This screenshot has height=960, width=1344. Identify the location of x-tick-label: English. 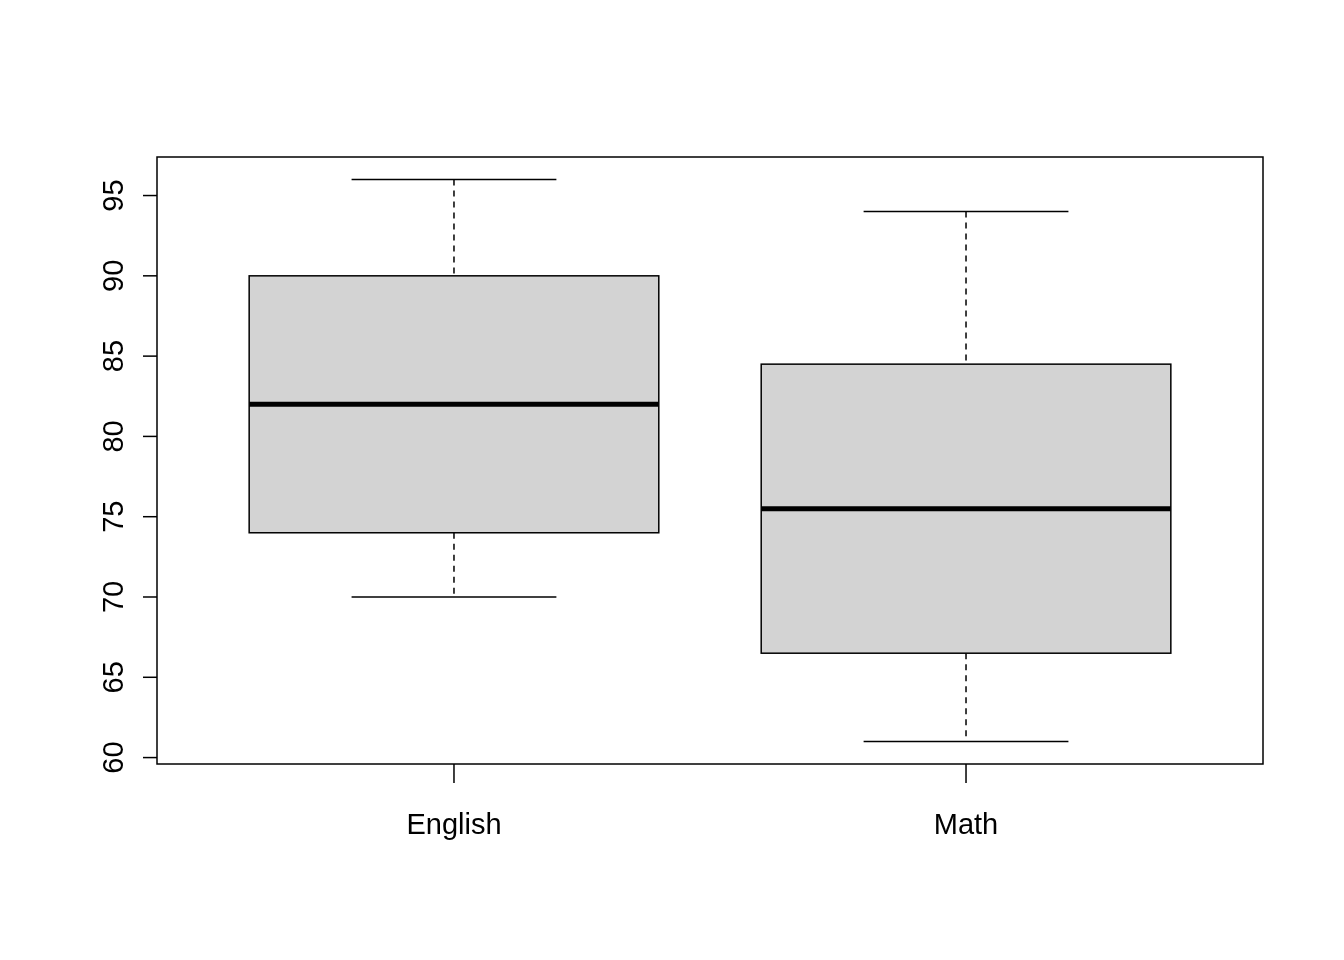
(454, 824).